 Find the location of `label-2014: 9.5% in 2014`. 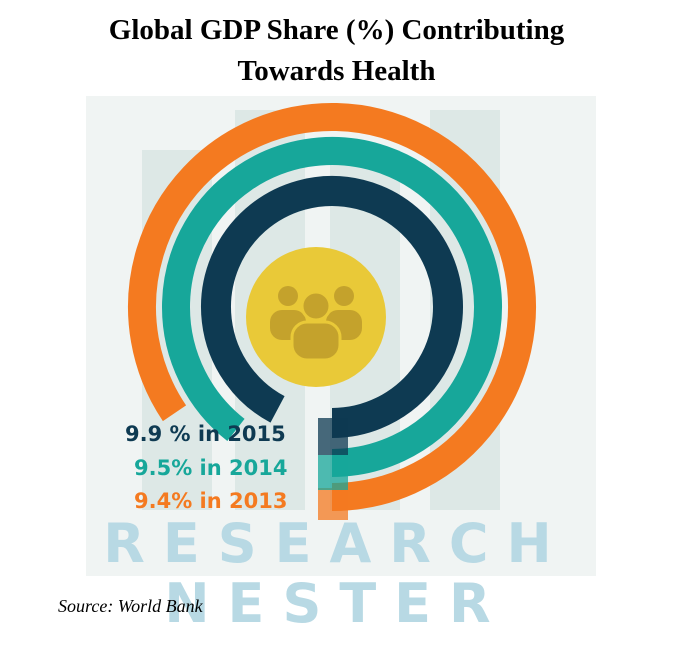

label-2014: 9.5% in 2014 is located at coordinates (211, 468).